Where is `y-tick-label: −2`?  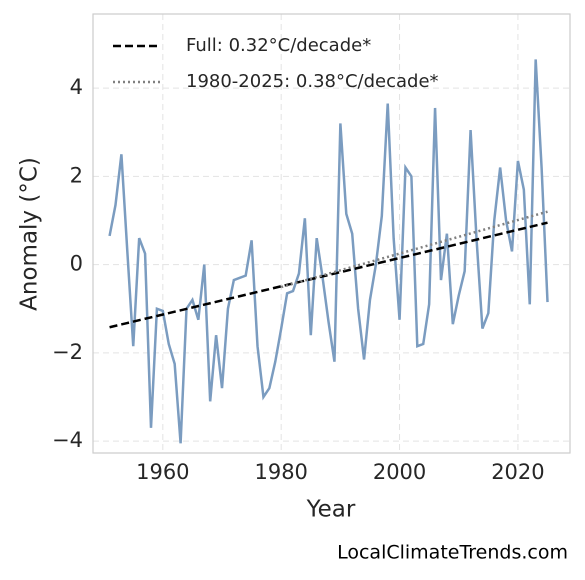
y-tick-label: −2 is located at coordinates (67, 352).